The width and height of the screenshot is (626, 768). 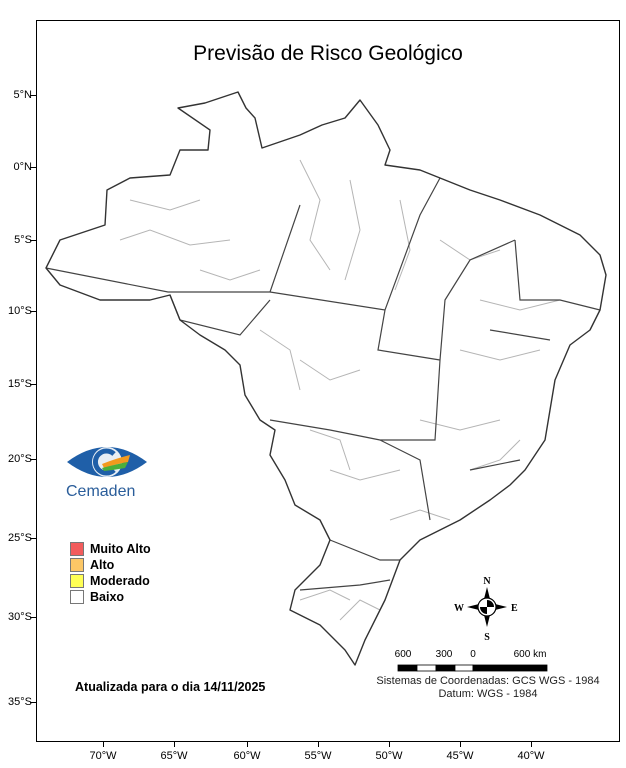 I want to click on longitude-label: 55°W, so click(x=318, y=756).